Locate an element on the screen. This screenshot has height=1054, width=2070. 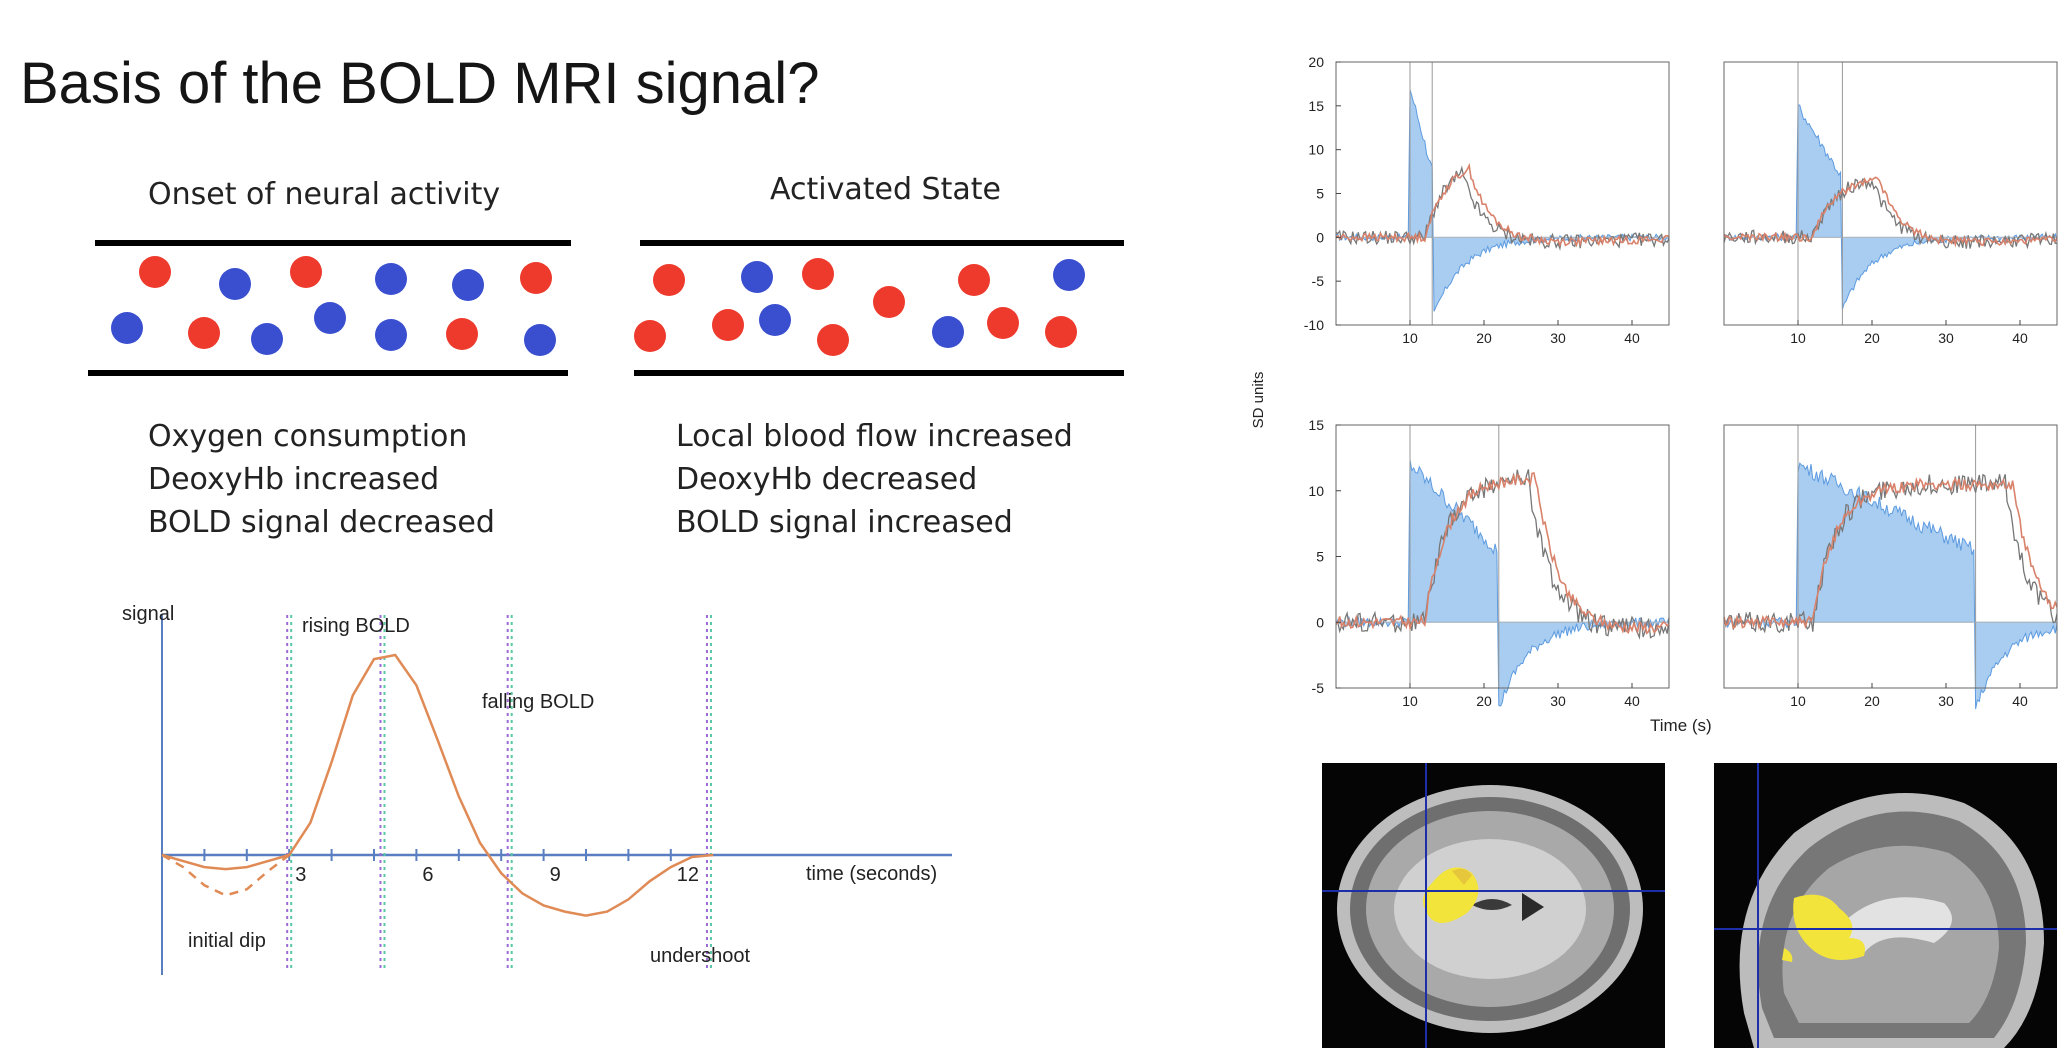
hrf-xlabel: time (seconds) is located at coordinates (871, 874).